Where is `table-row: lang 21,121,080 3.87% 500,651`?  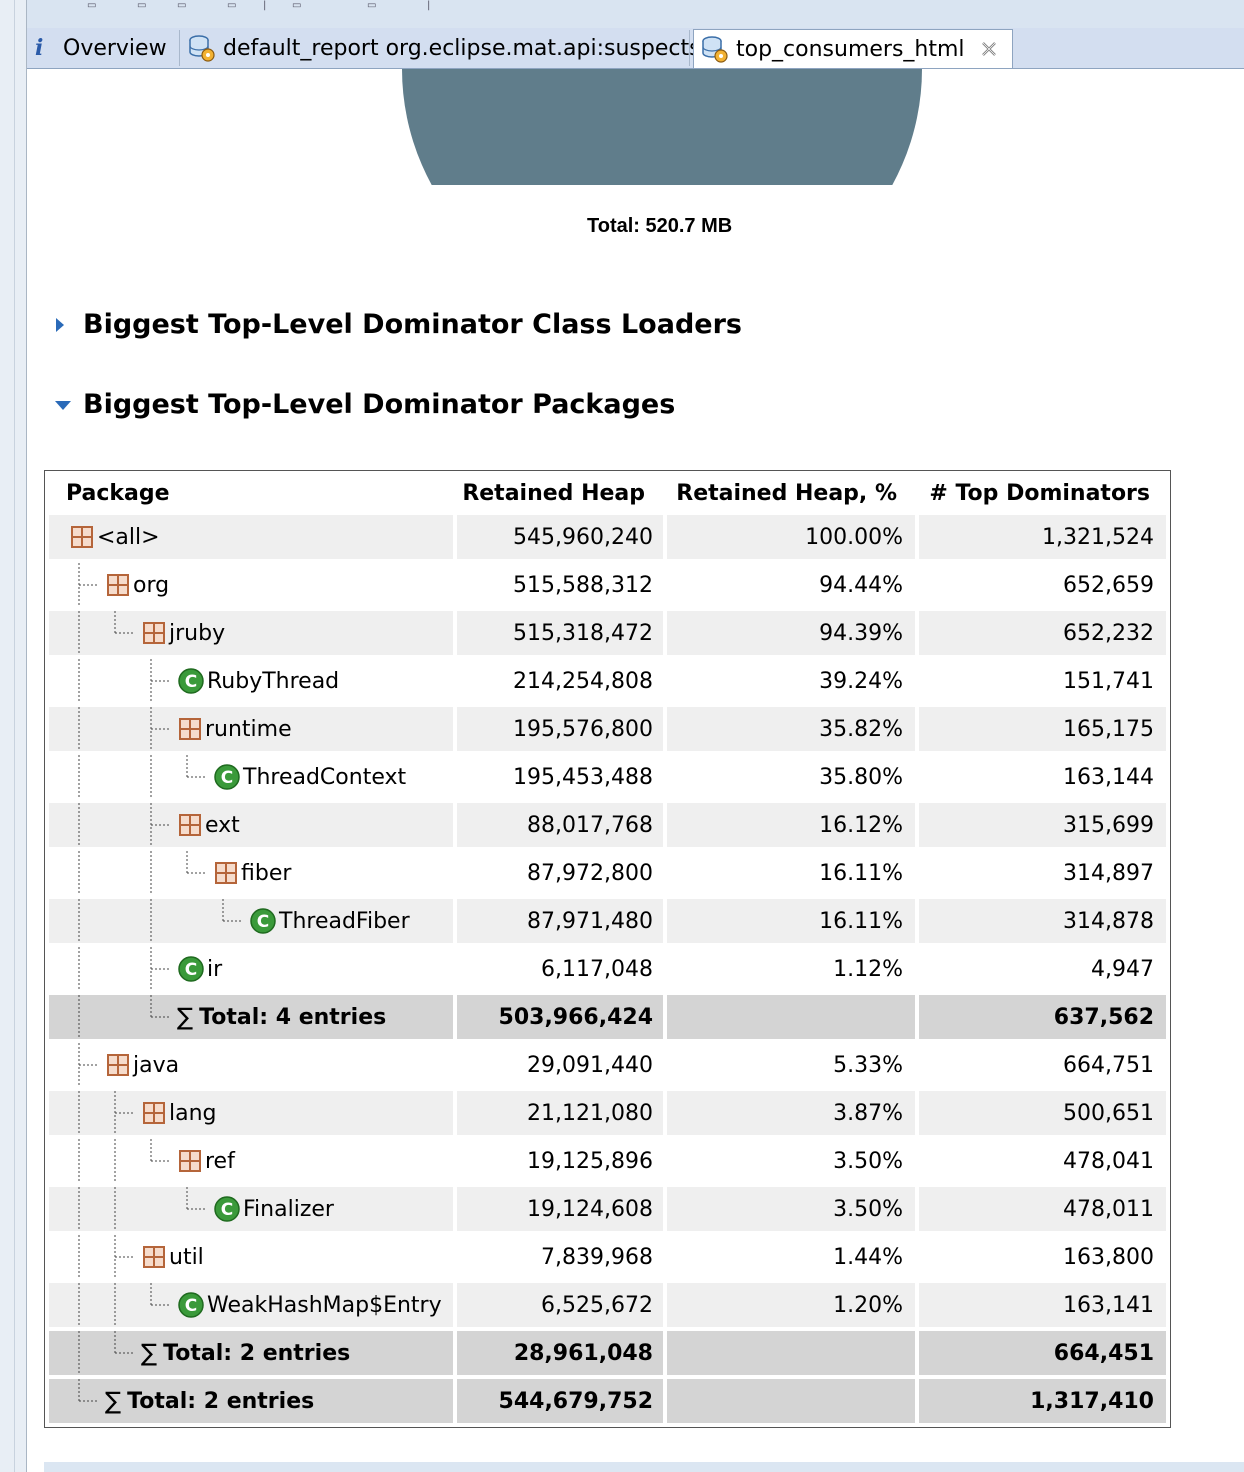 table-row: lang 21,121,080 3.87% 500,651 is located at coordinates (607, 1113).